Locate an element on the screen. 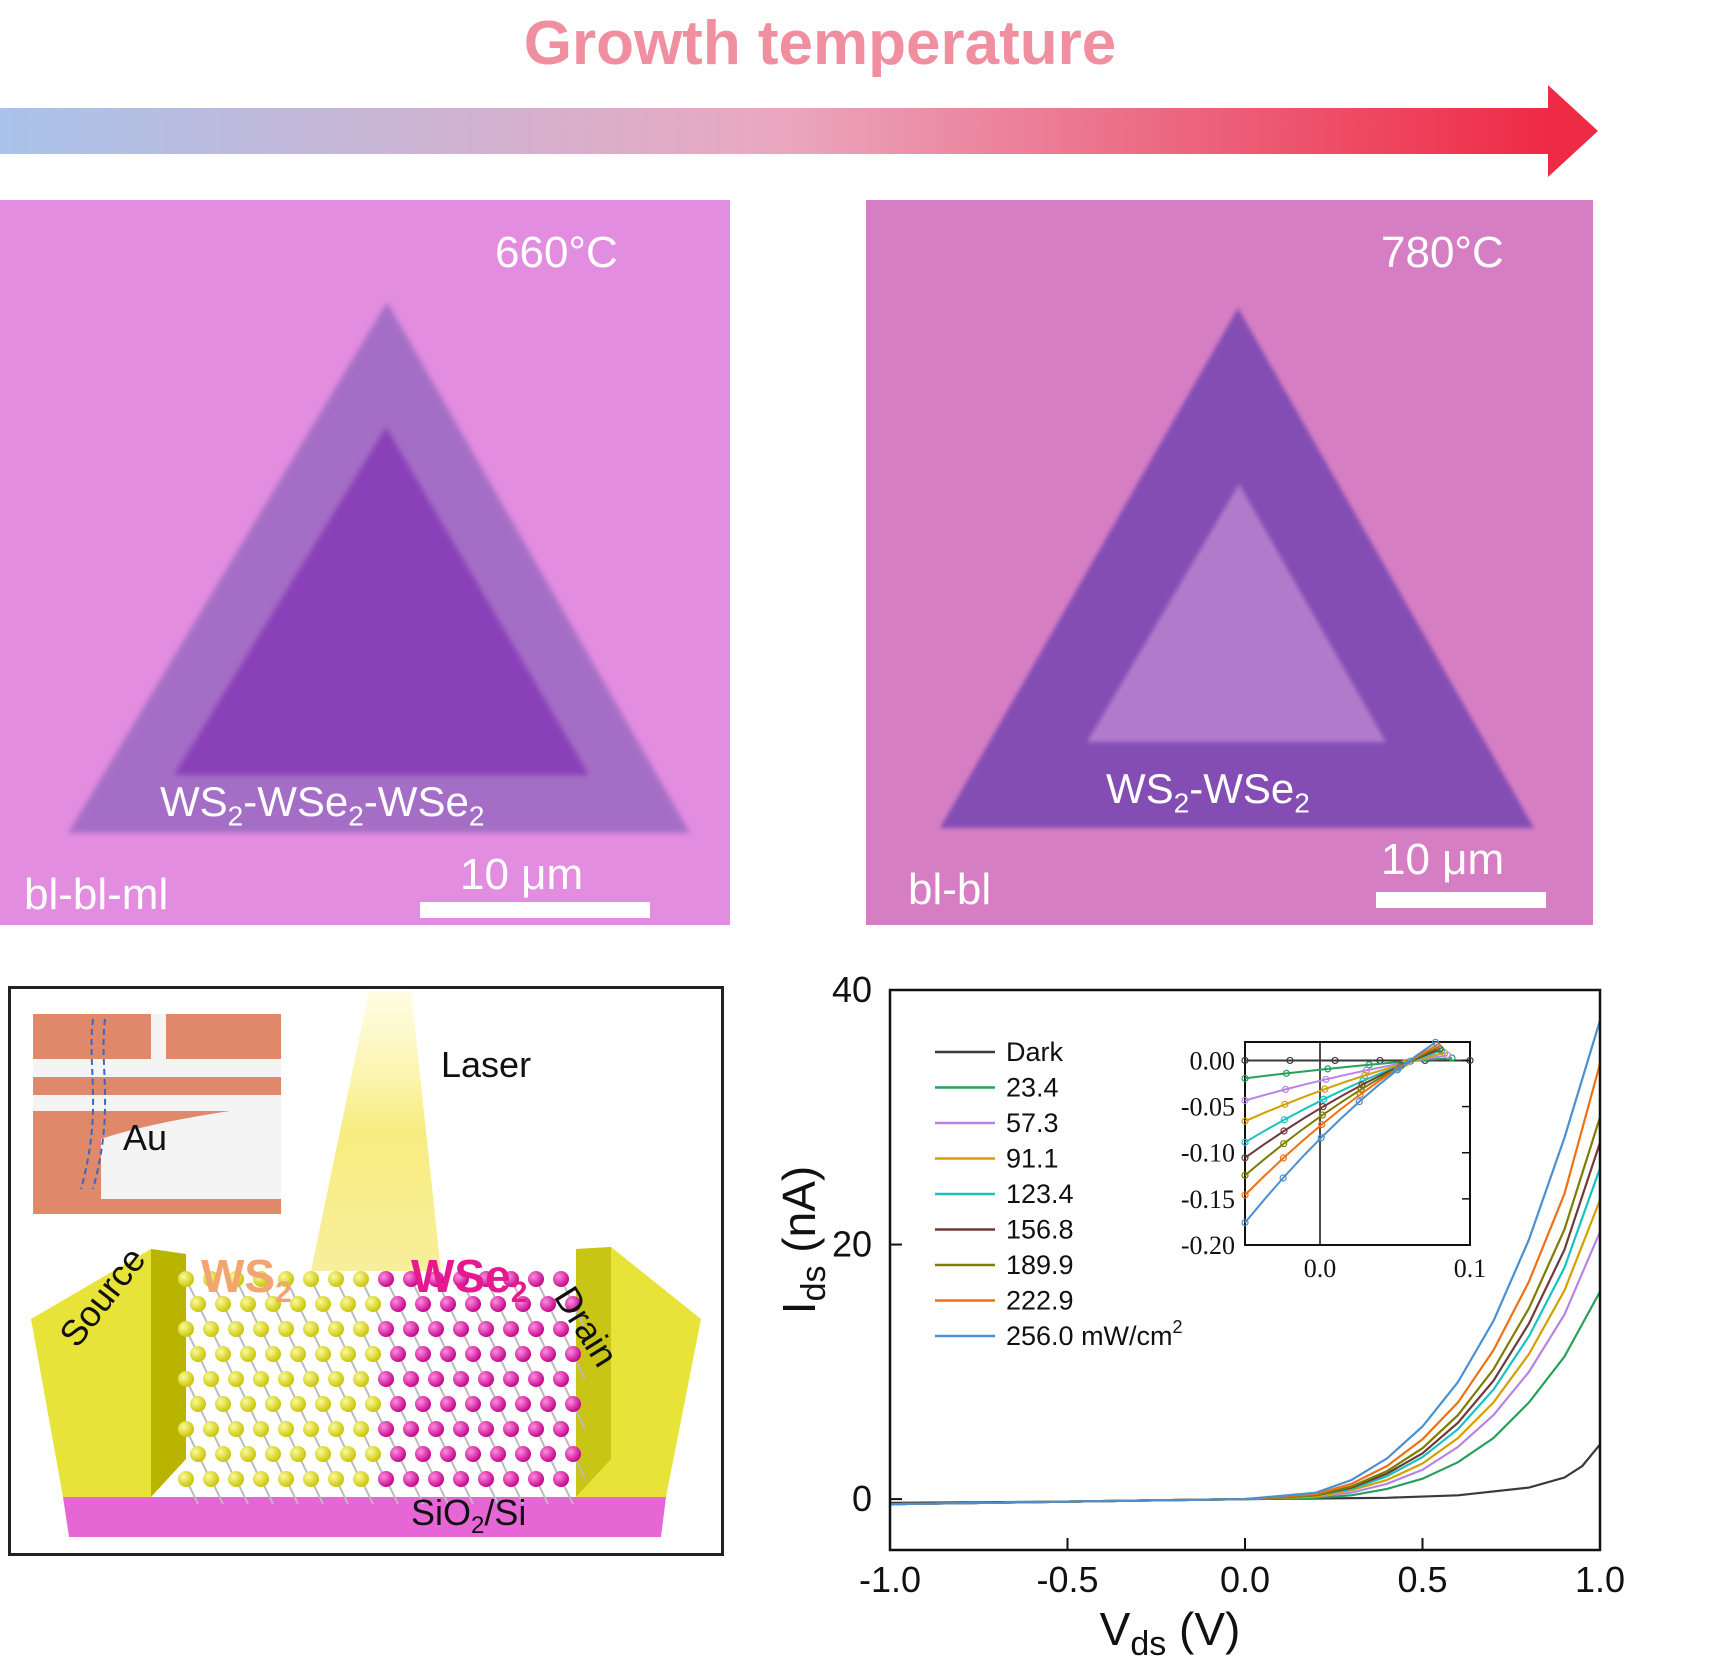 The width and height of the screenshot is (1715, 1660). temperature-660-label: 660°C is located at coordinates (556, 252).